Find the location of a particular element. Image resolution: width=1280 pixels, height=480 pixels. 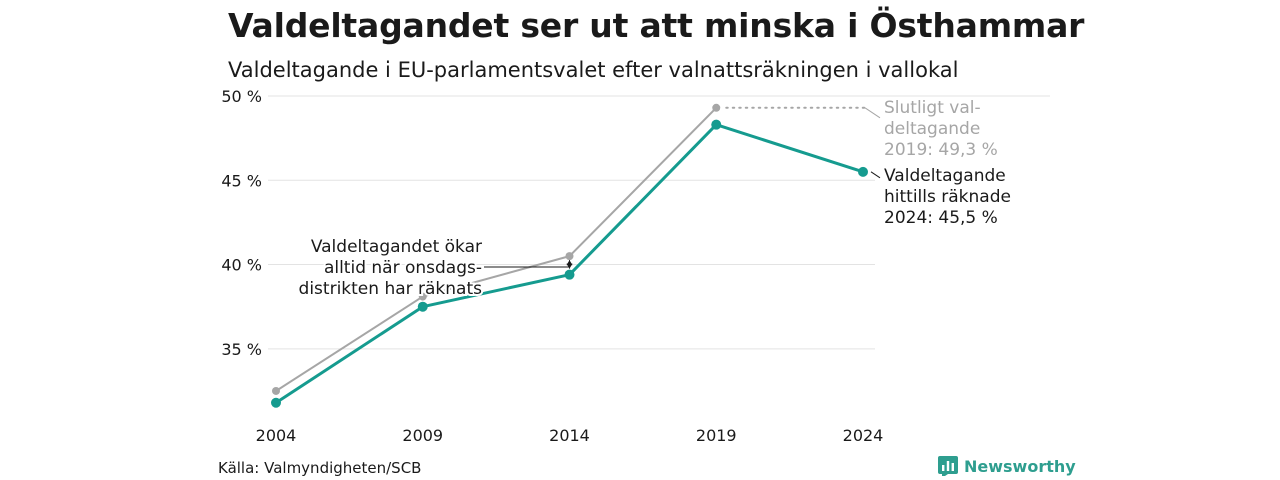

wednesday-note-text: Valdeltagandet ökar is located at coordinates (396, 247).